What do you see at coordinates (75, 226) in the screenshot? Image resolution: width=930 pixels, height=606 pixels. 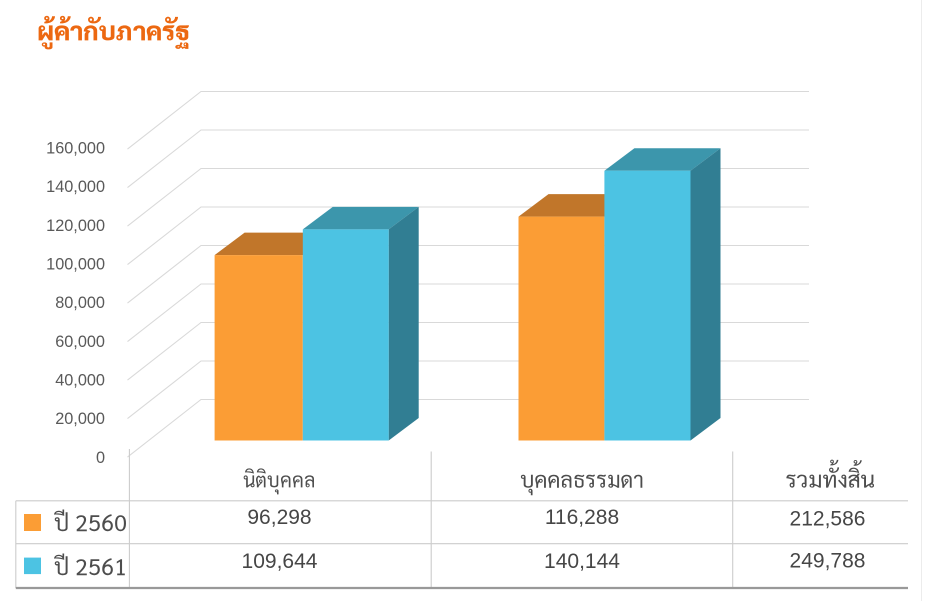 I see `svg-text: 120,000` at bounding box center [75, 226].